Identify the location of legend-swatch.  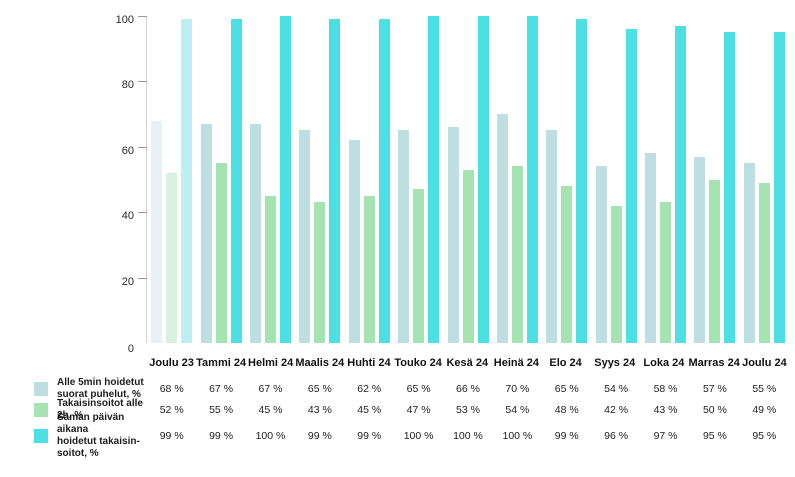
(41, 410).